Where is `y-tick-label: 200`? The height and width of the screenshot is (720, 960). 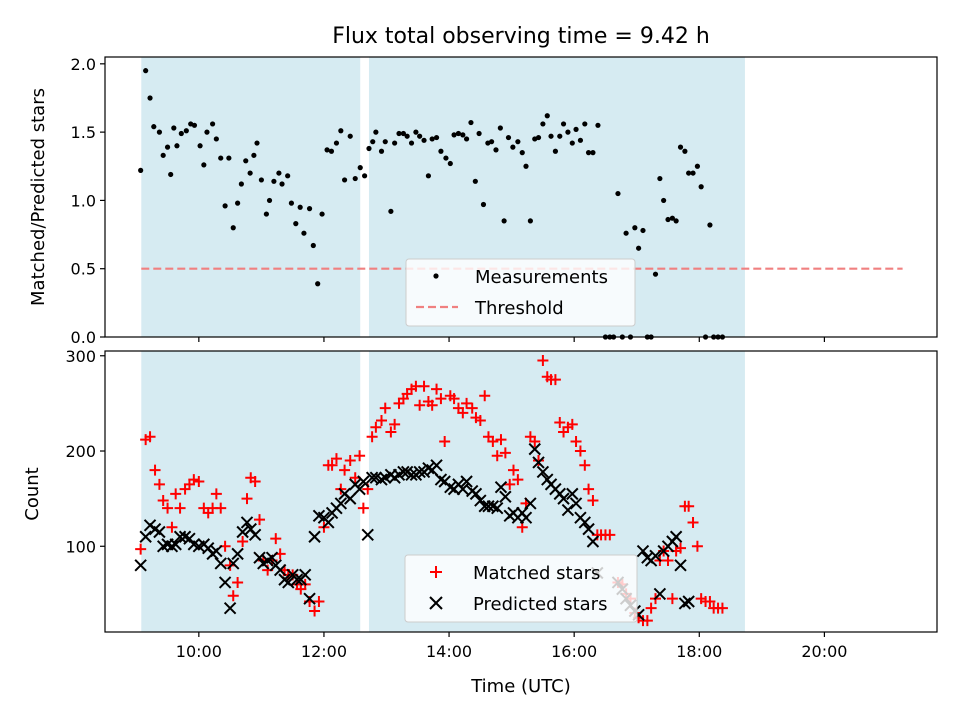 y-tick-label: 200 is located at coordinates (80, 451).